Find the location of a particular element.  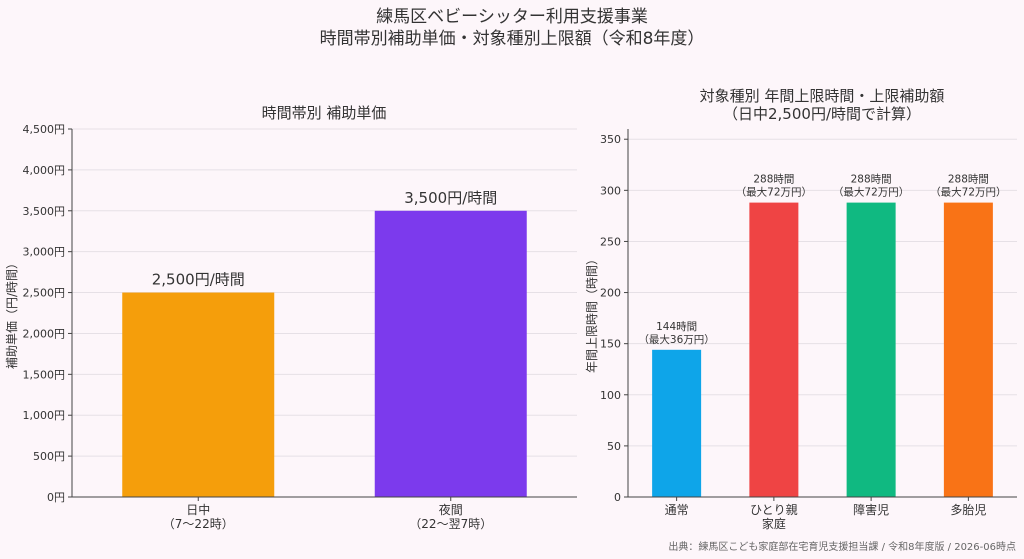

right-tick-label: 150 is located at coordinates (610, 344).